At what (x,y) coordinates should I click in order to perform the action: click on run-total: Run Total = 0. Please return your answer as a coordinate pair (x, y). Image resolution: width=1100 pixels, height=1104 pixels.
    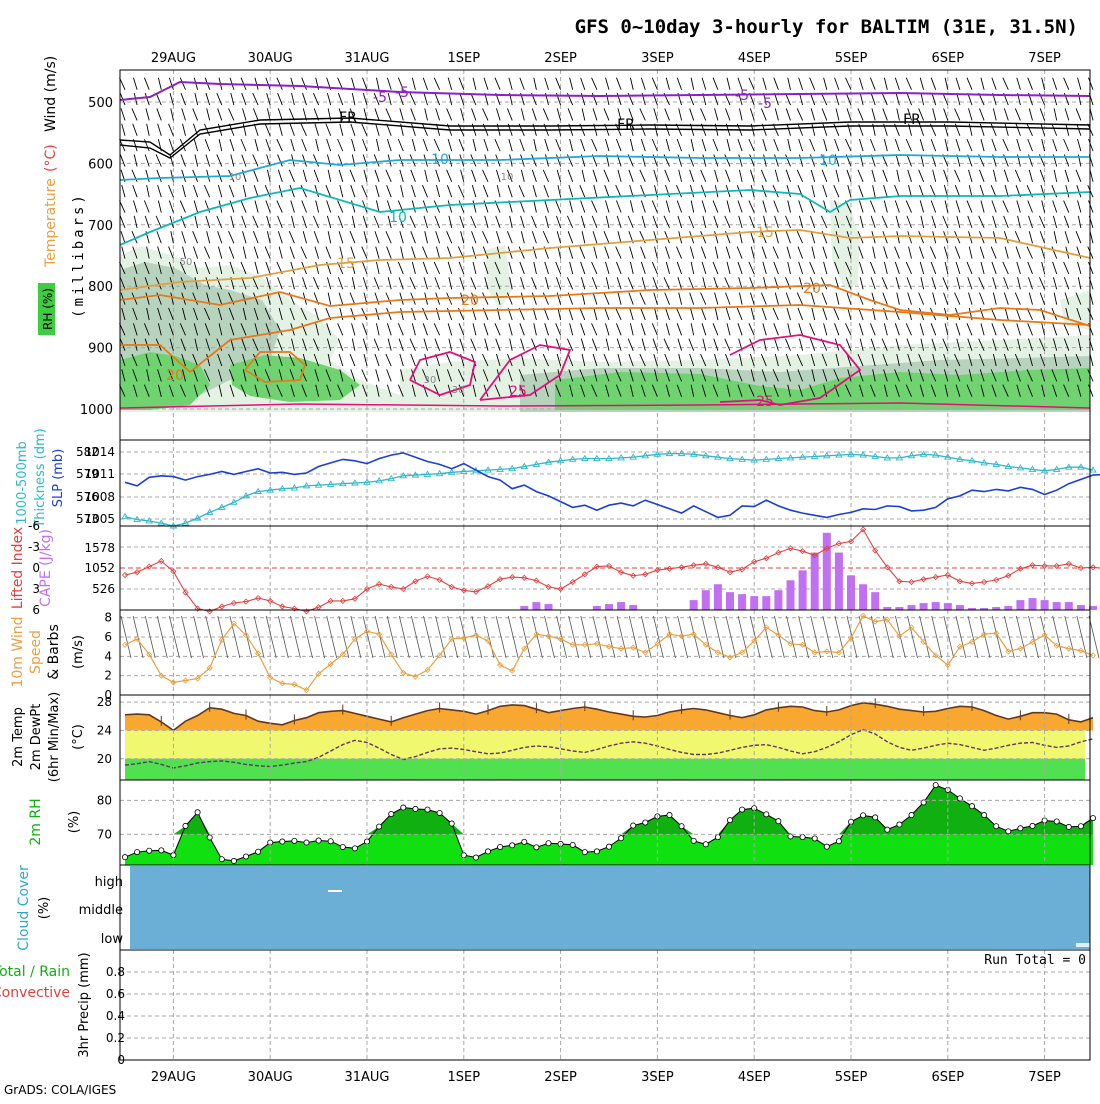
    Looking at the image, I should click on (1035, 960).